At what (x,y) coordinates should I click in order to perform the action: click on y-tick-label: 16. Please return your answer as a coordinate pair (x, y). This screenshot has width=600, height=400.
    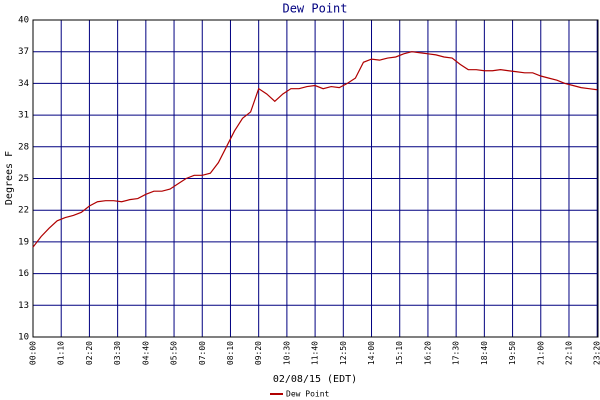
    Looking at the image, I should click on (23, 274).